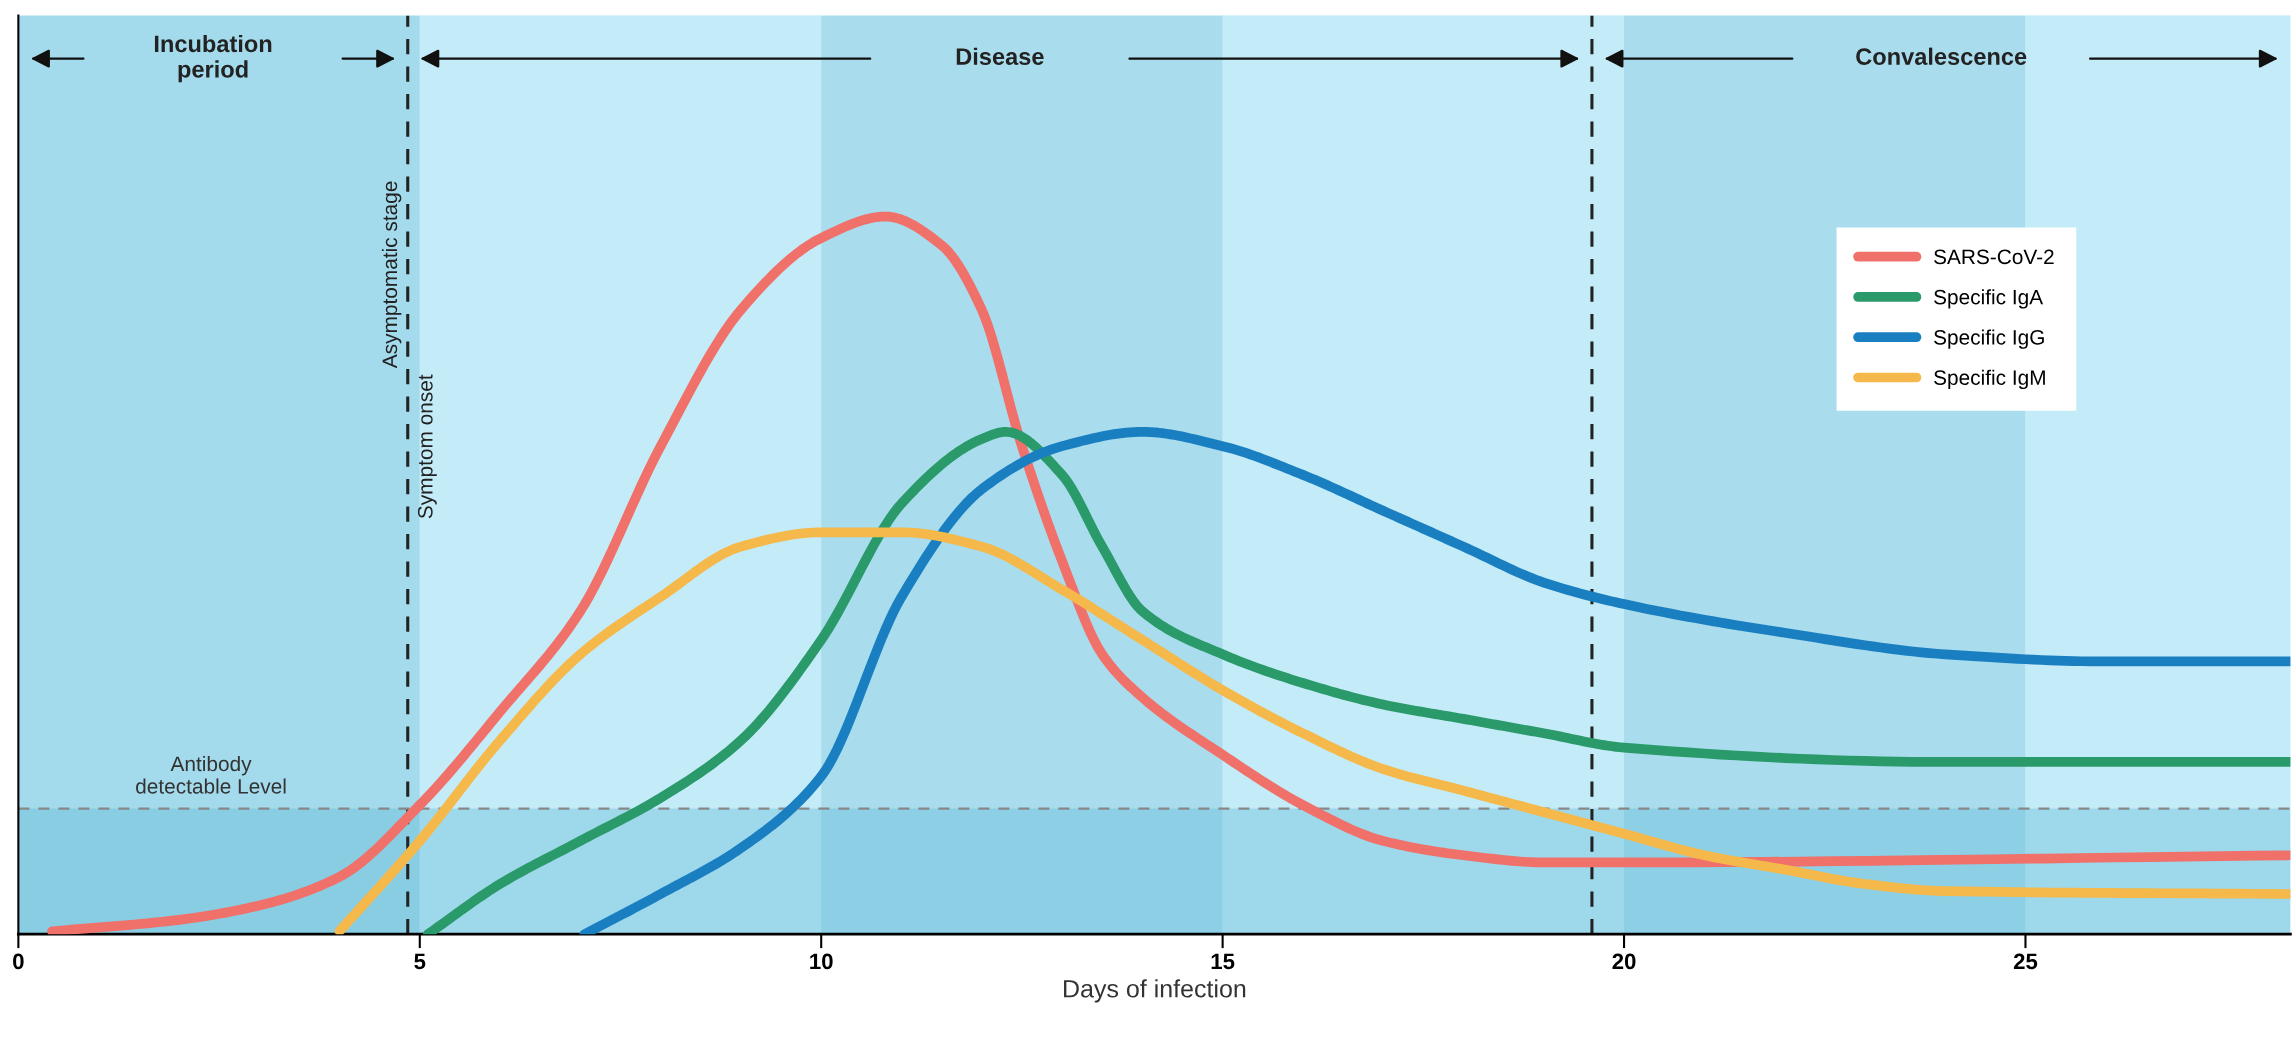 The image size is (2295, 1038). Describe the element at coordinates (1223, 961) in the screenshot. I see `x-tick-label: 15` at that location.